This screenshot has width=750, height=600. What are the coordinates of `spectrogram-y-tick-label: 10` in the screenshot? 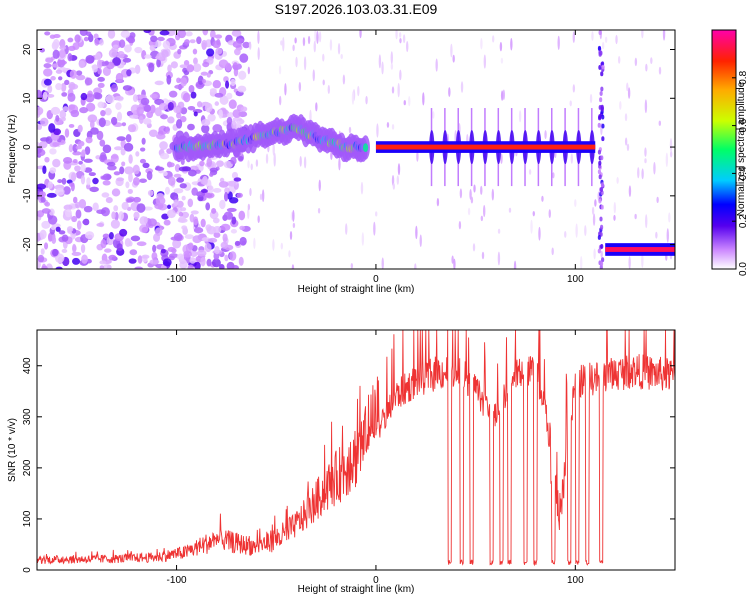 It's located at (27, 98).